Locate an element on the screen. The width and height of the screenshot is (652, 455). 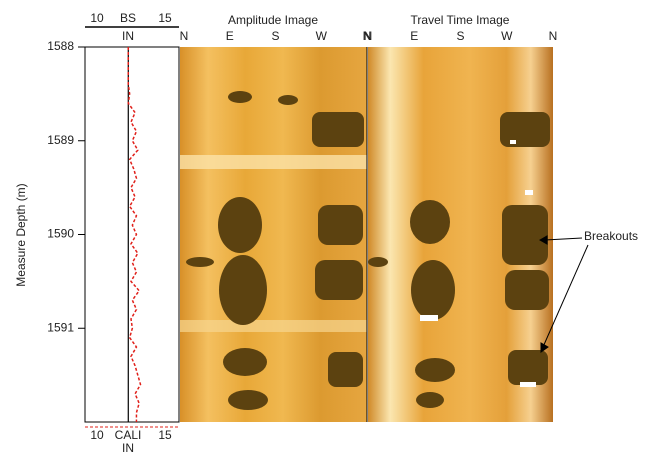
annotation-arrows is located at coordinates (563, 294).